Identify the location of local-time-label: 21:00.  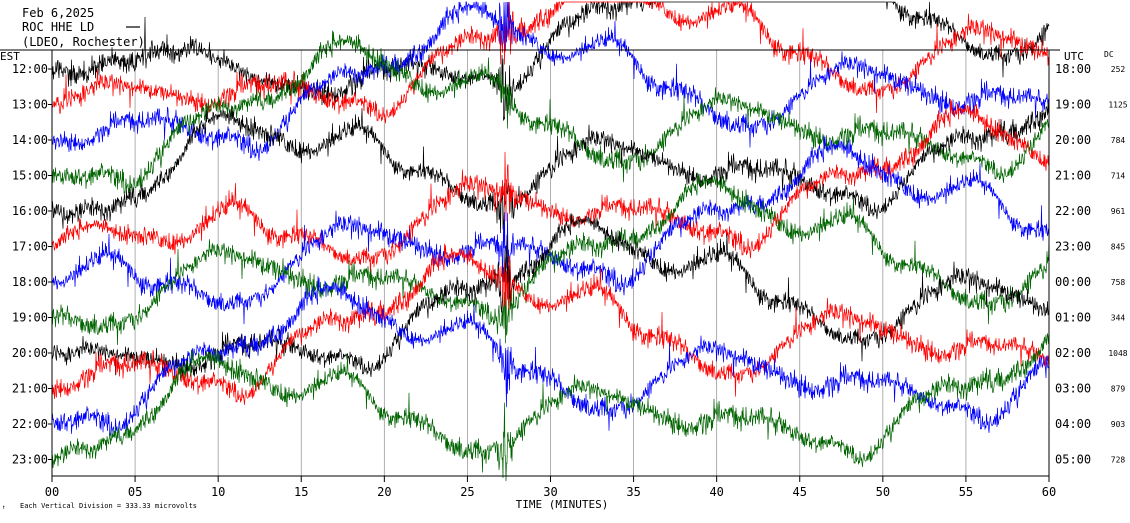
(30, 389).